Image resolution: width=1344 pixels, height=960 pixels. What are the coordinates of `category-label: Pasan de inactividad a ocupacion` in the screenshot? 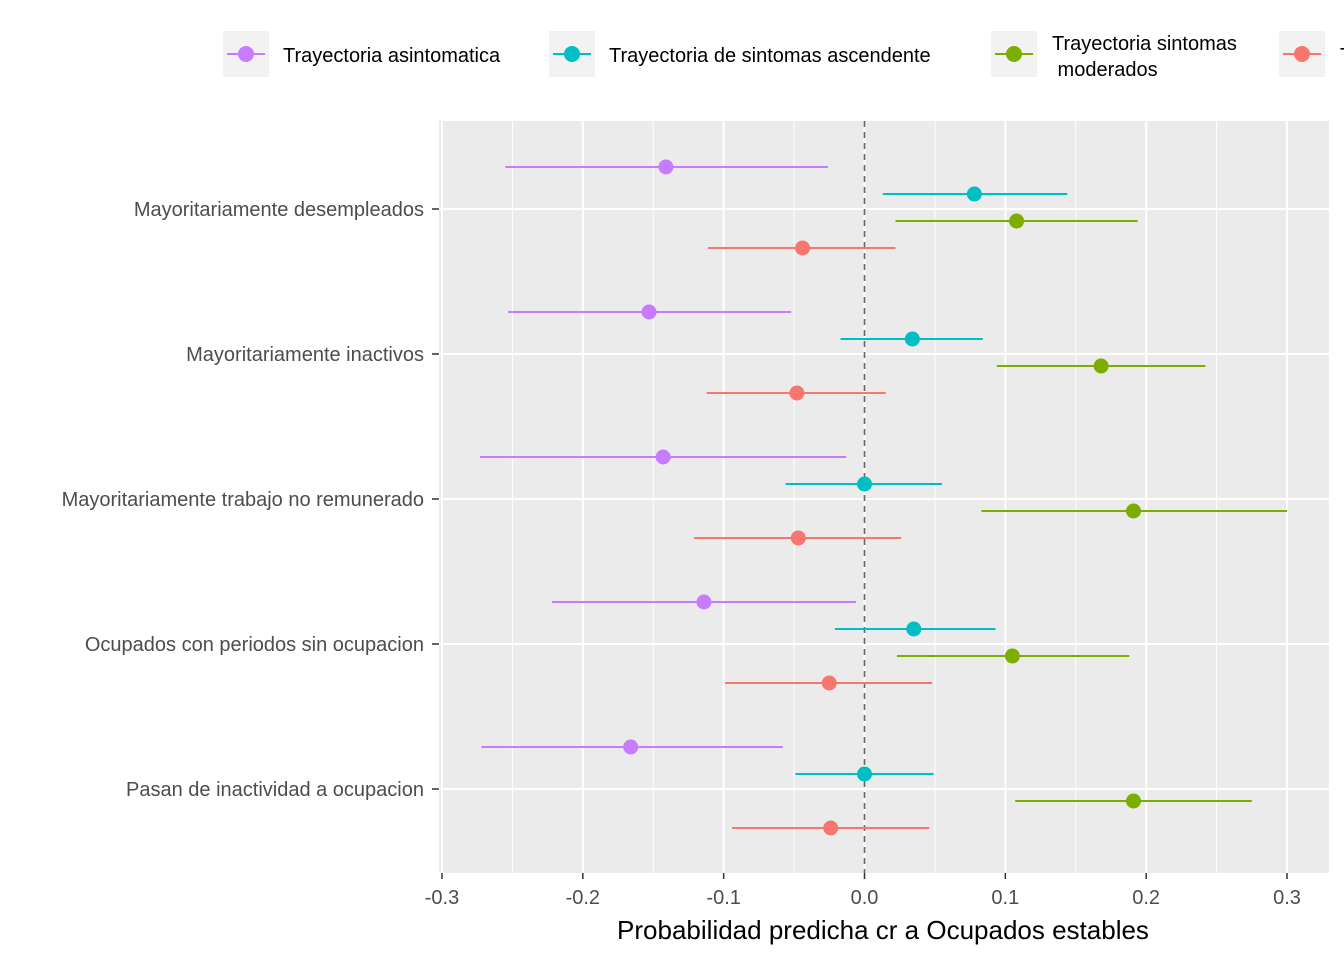 It's located at (275, 790).